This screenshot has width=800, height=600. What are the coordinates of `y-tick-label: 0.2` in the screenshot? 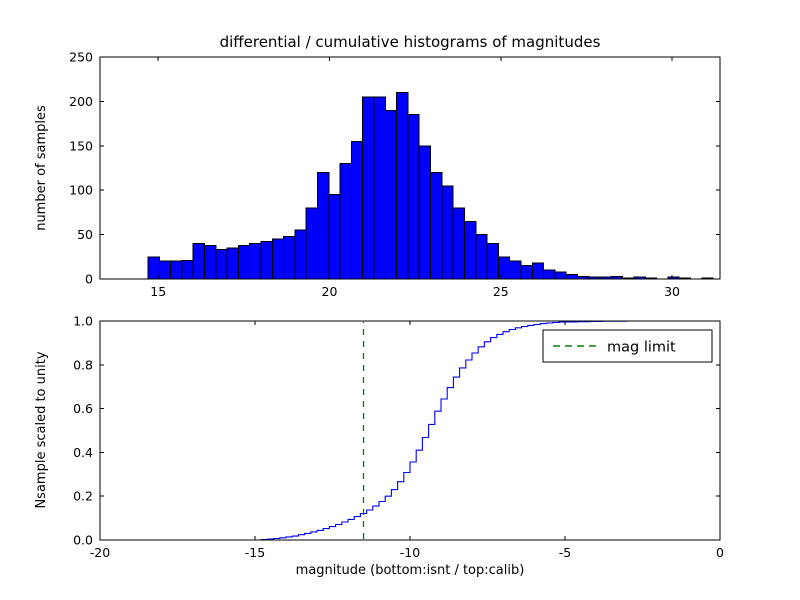 It's located at (83, 496).